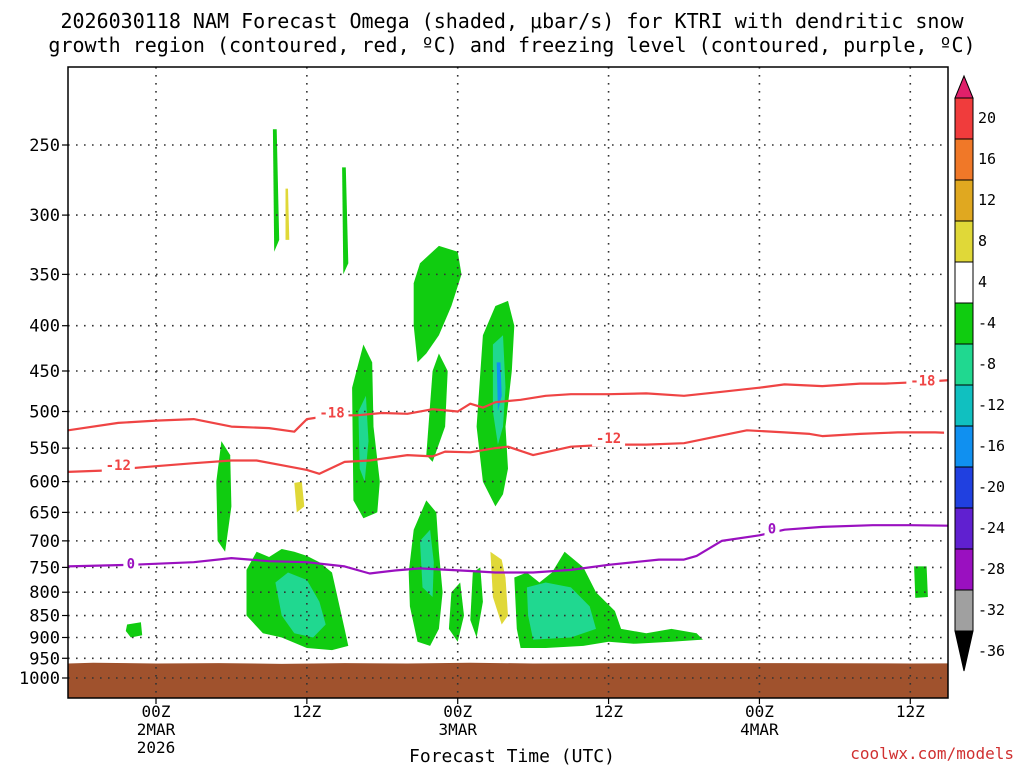 Image resolution: width=1024 pixels, height=768 pixels. What do you see at coordinates (44, 542) in the screenshot?
I see `y-tick-label: 700` at bounding box center [44, 542].